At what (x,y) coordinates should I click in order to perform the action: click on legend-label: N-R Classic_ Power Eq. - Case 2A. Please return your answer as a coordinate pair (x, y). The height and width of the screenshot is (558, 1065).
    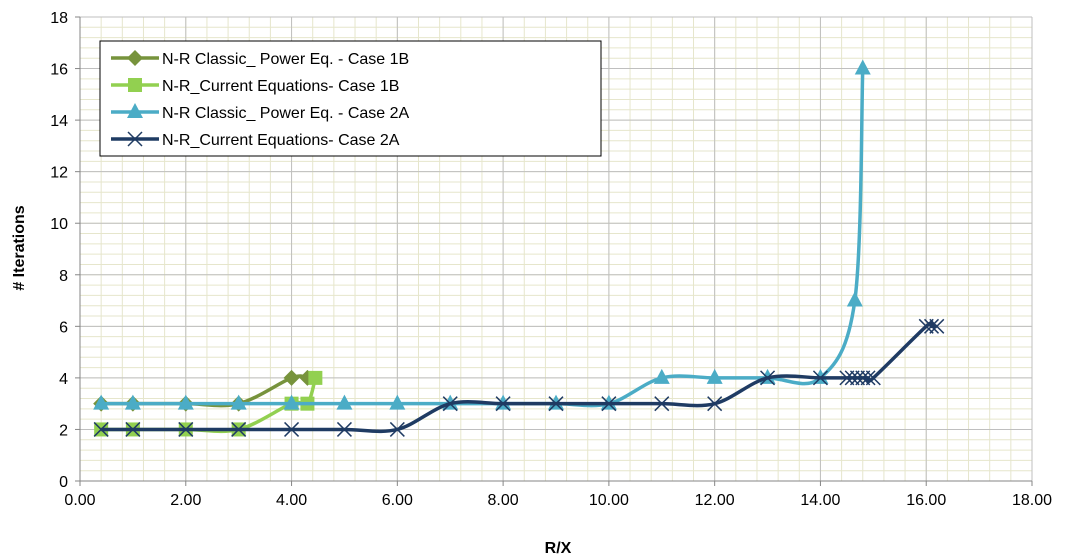
    Looking at the image, I should click on (286, 113).